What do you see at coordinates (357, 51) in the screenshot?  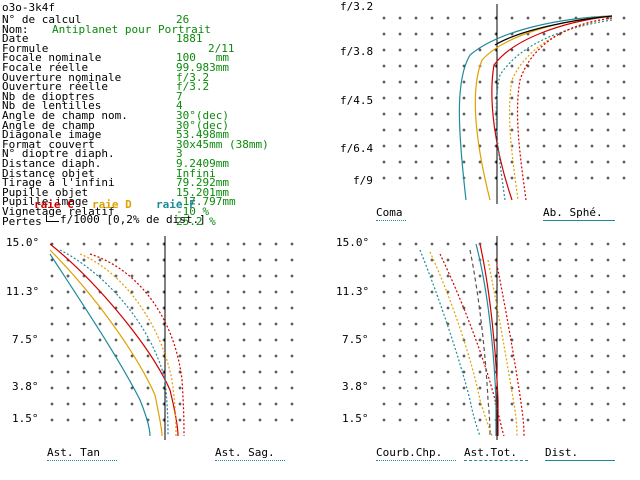 I see `aperture-tick-label: f/3.8` at bounding box center [357, 51].